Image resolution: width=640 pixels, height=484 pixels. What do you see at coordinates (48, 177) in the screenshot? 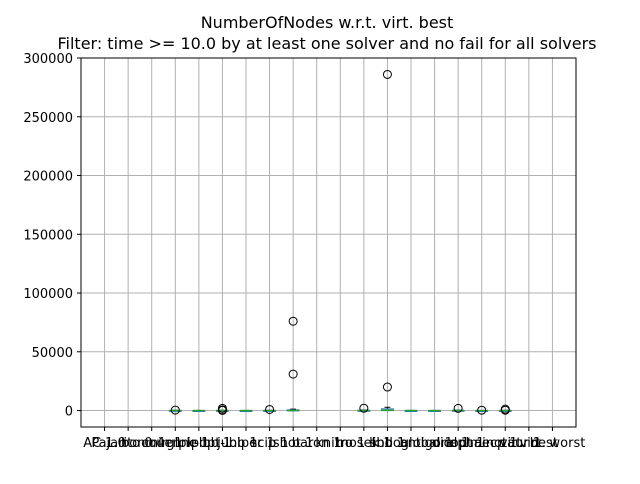
I see `y-tick-label: 200000` at bounding box center [48, 177].